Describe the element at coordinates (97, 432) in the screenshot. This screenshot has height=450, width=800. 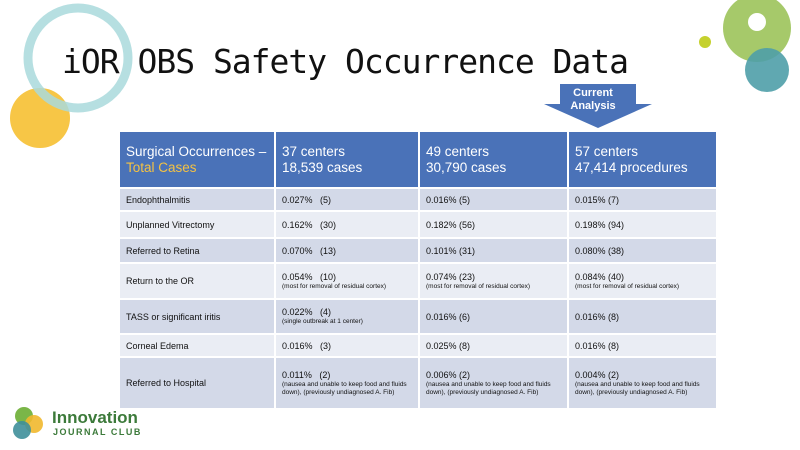
I see `logo-subtitle: JOURNAL CLUB` at that location.